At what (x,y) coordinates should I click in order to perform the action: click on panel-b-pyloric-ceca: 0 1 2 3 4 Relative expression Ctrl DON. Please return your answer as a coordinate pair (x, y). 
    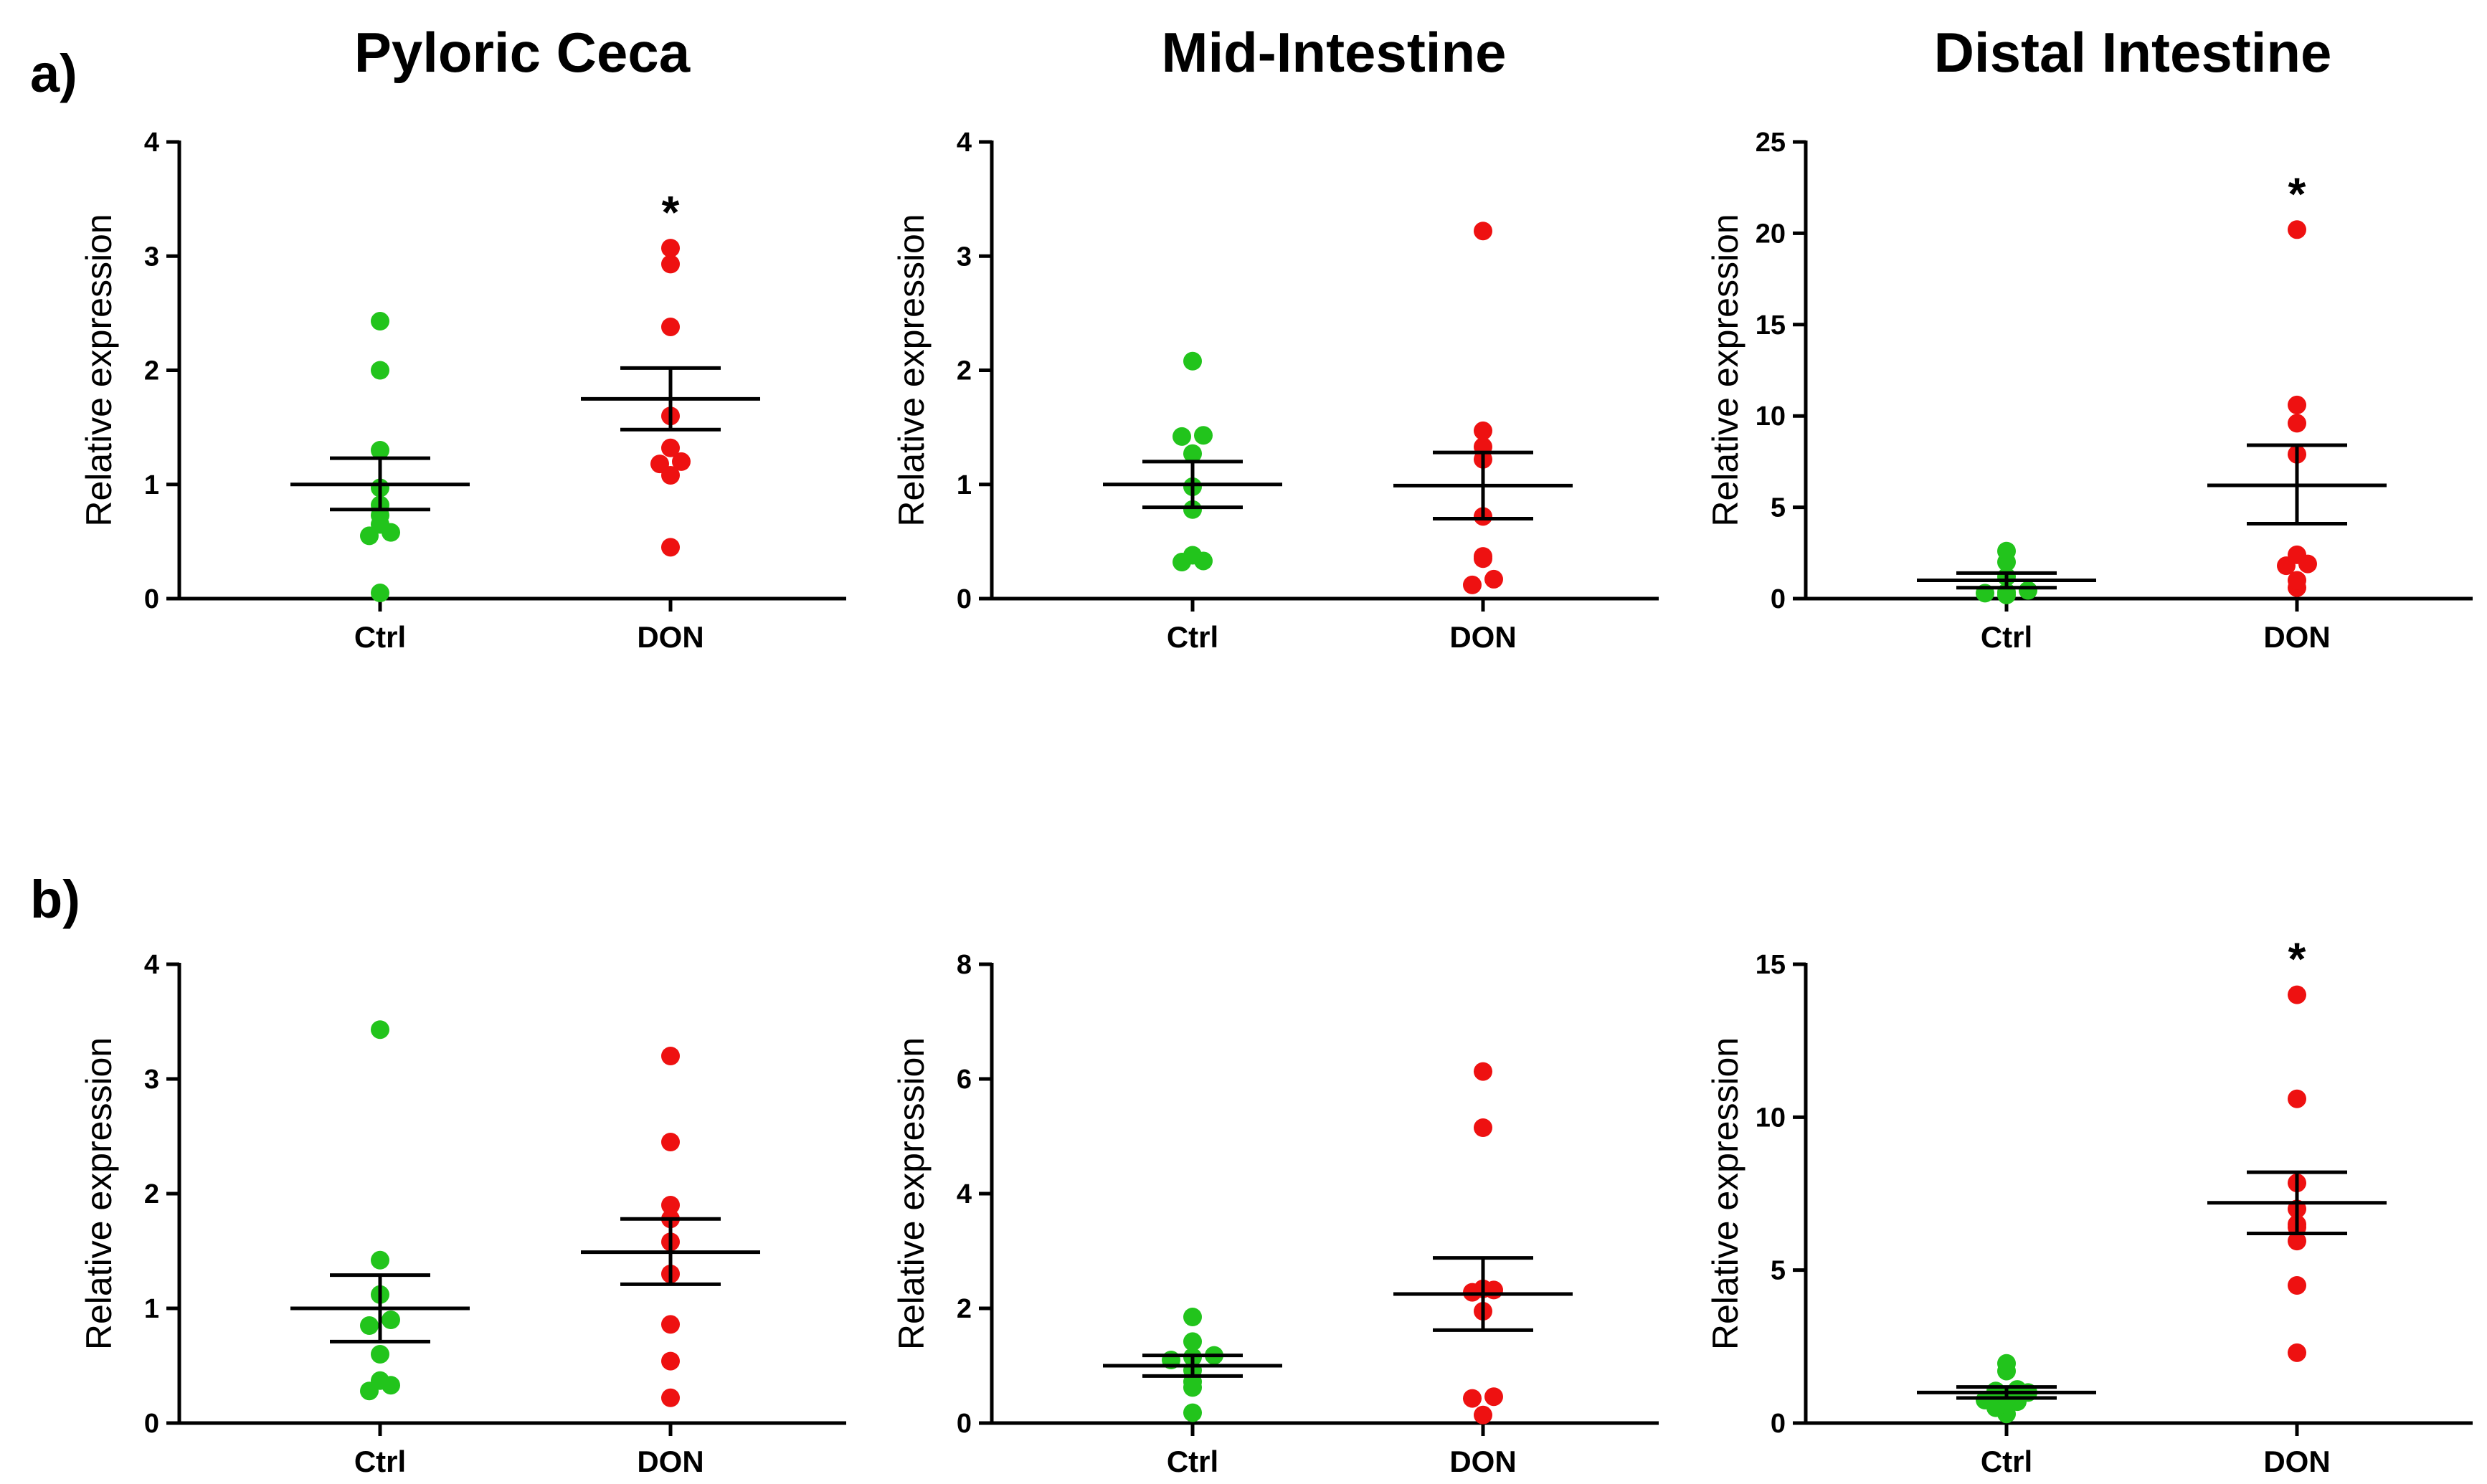
    Looking at the image, I should click on (463, 1214).